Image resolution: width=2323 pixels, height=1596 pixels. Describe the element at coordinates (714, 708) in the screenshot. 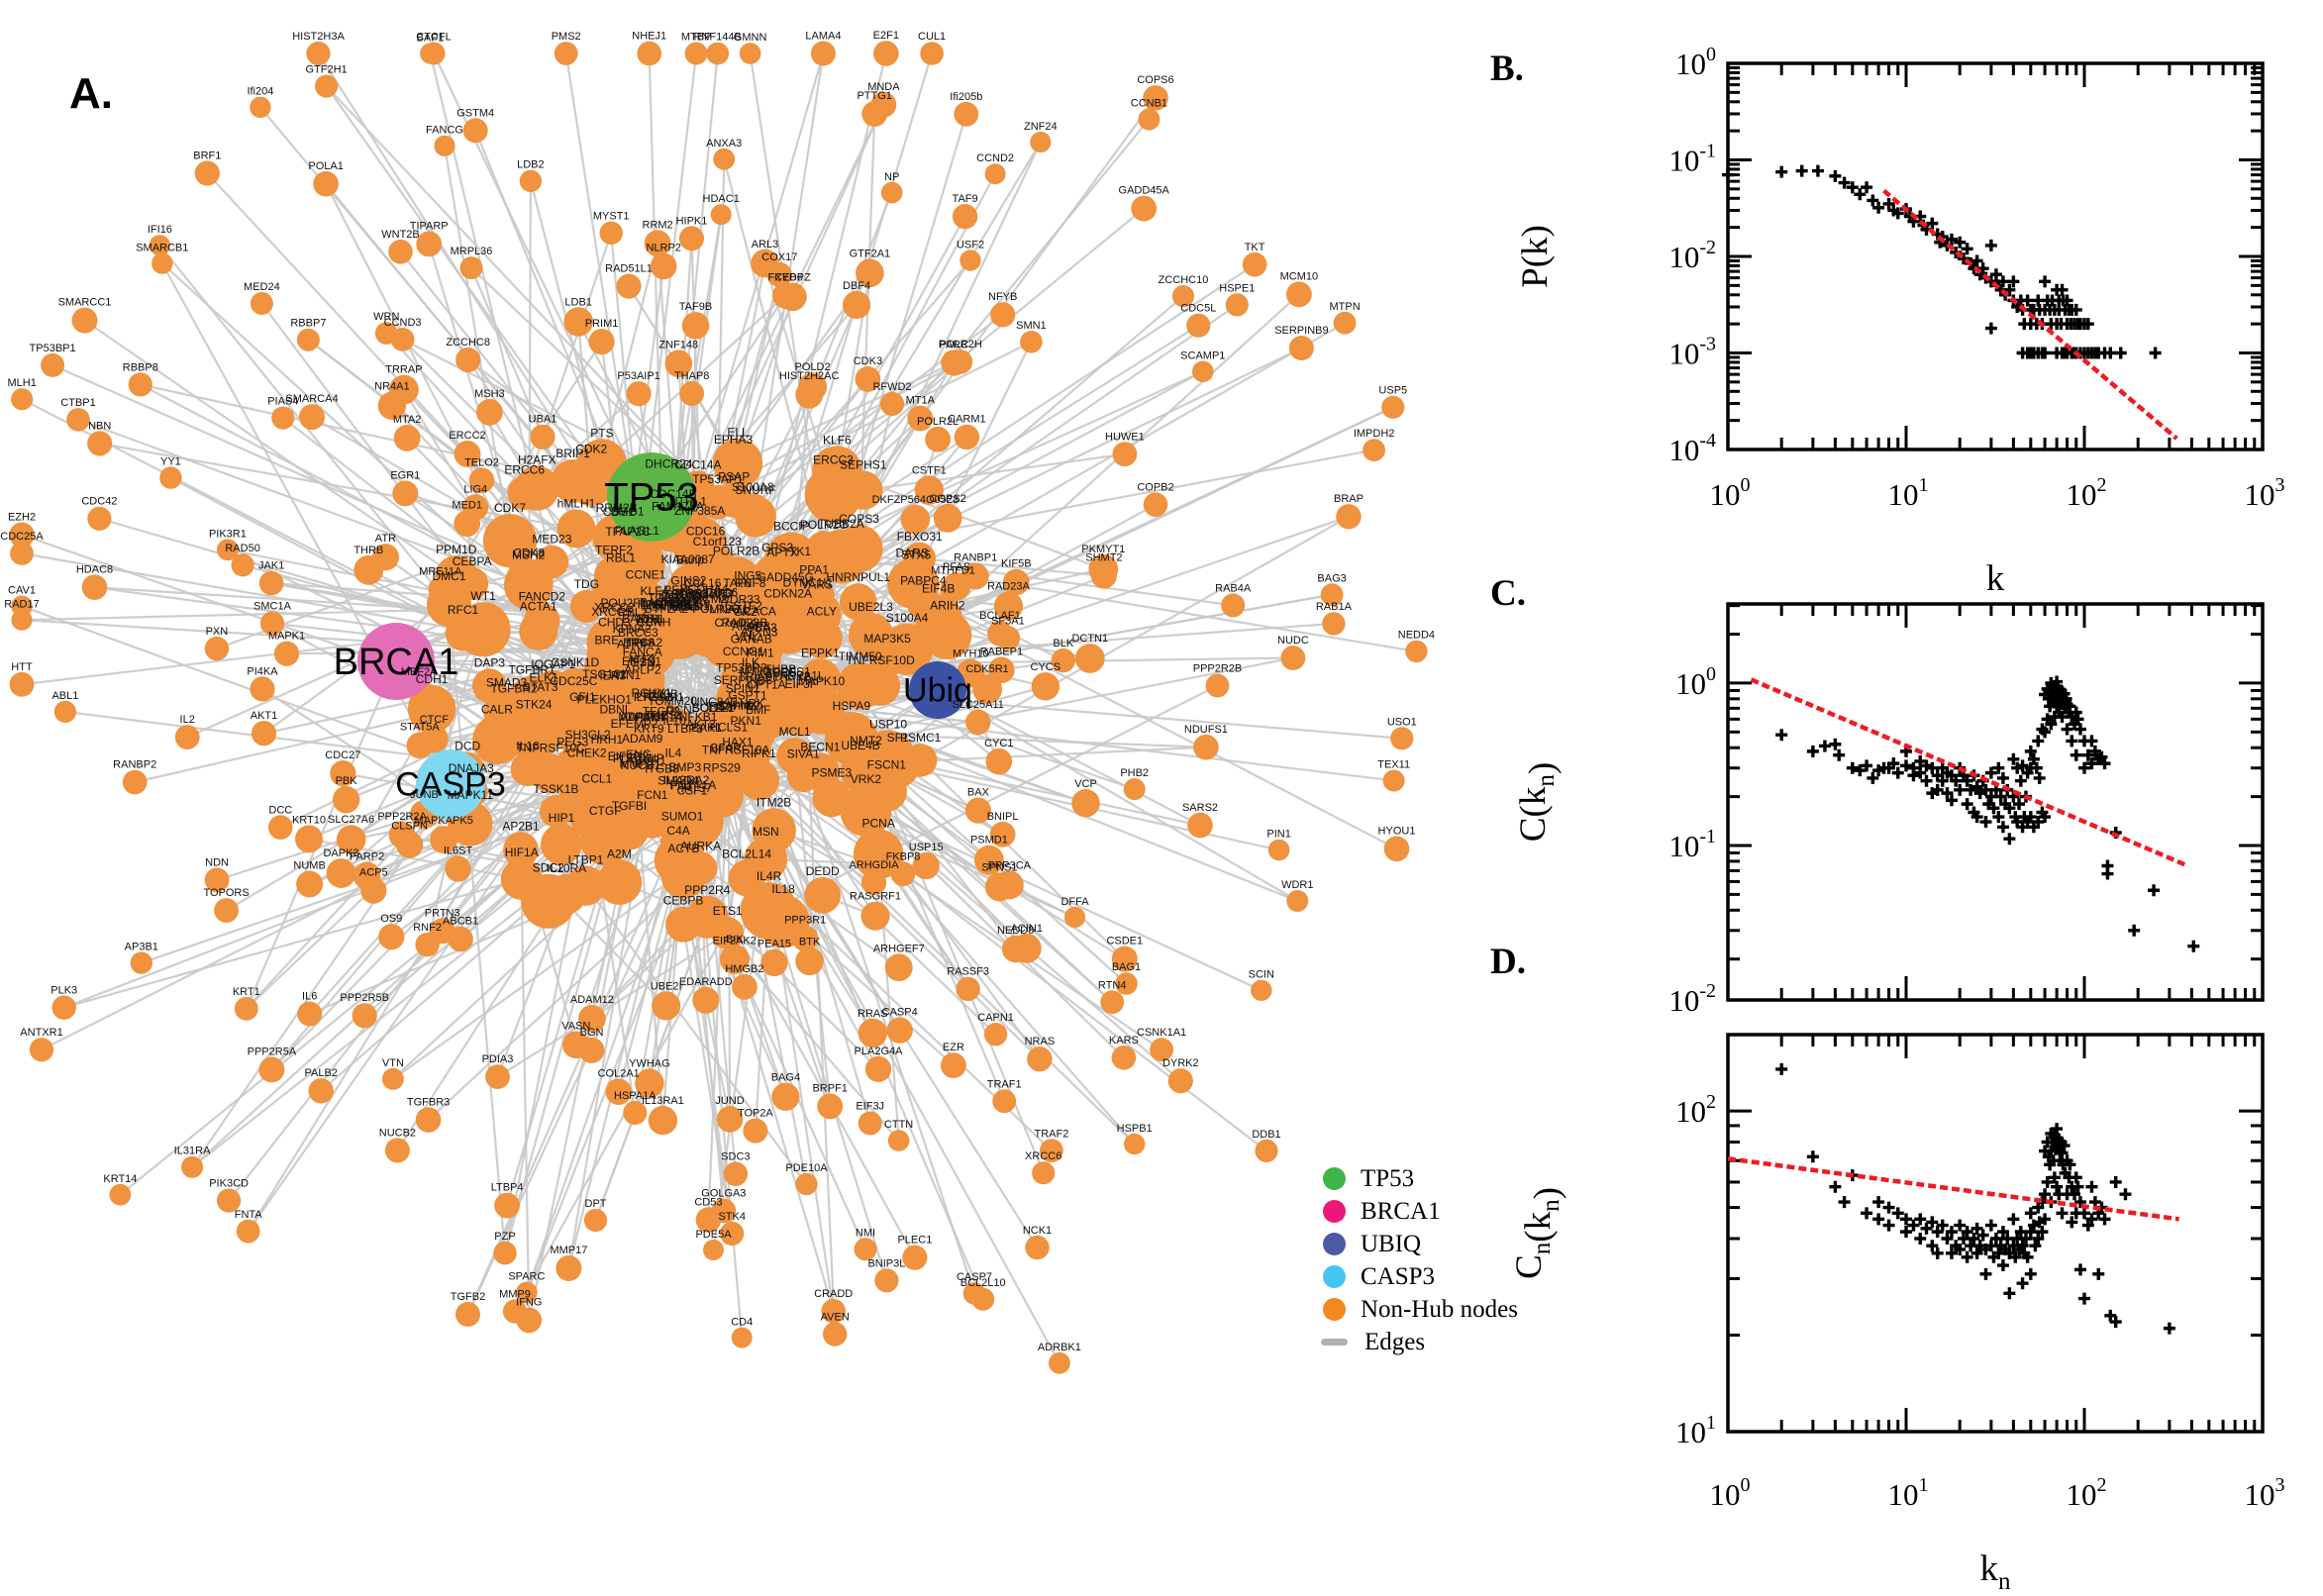

I see `node-label: BCL2L1` at that location.